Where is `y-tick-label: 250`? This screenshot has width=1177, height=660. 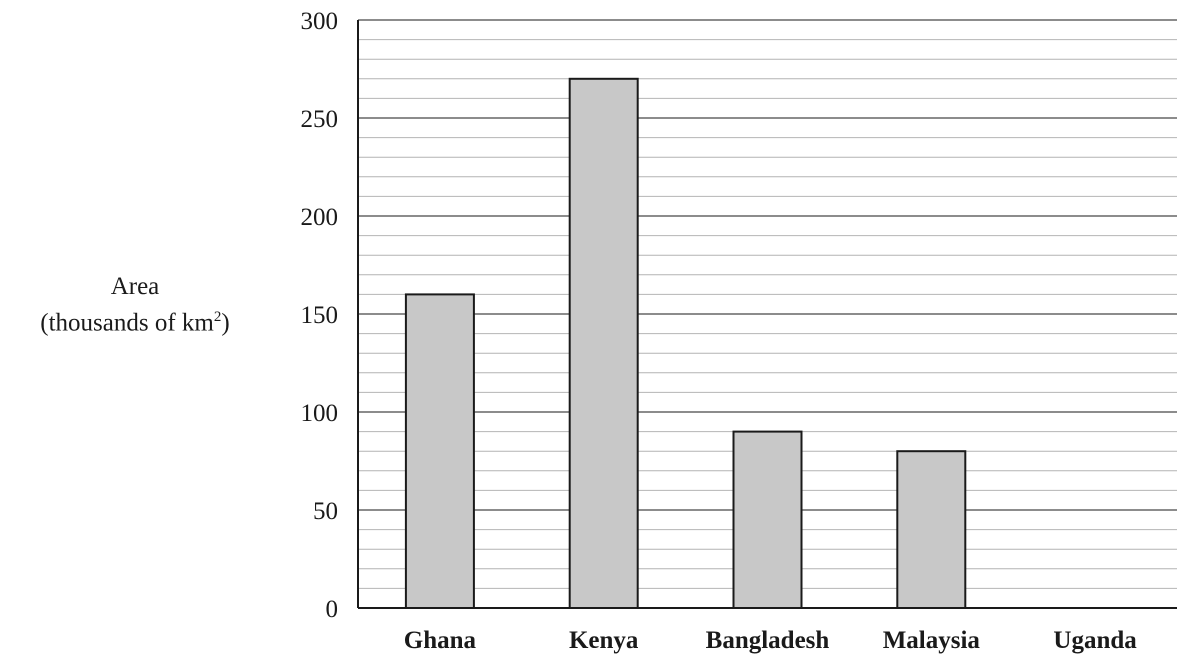
y-tick-label: 250 is located at coordinates (320, 119).